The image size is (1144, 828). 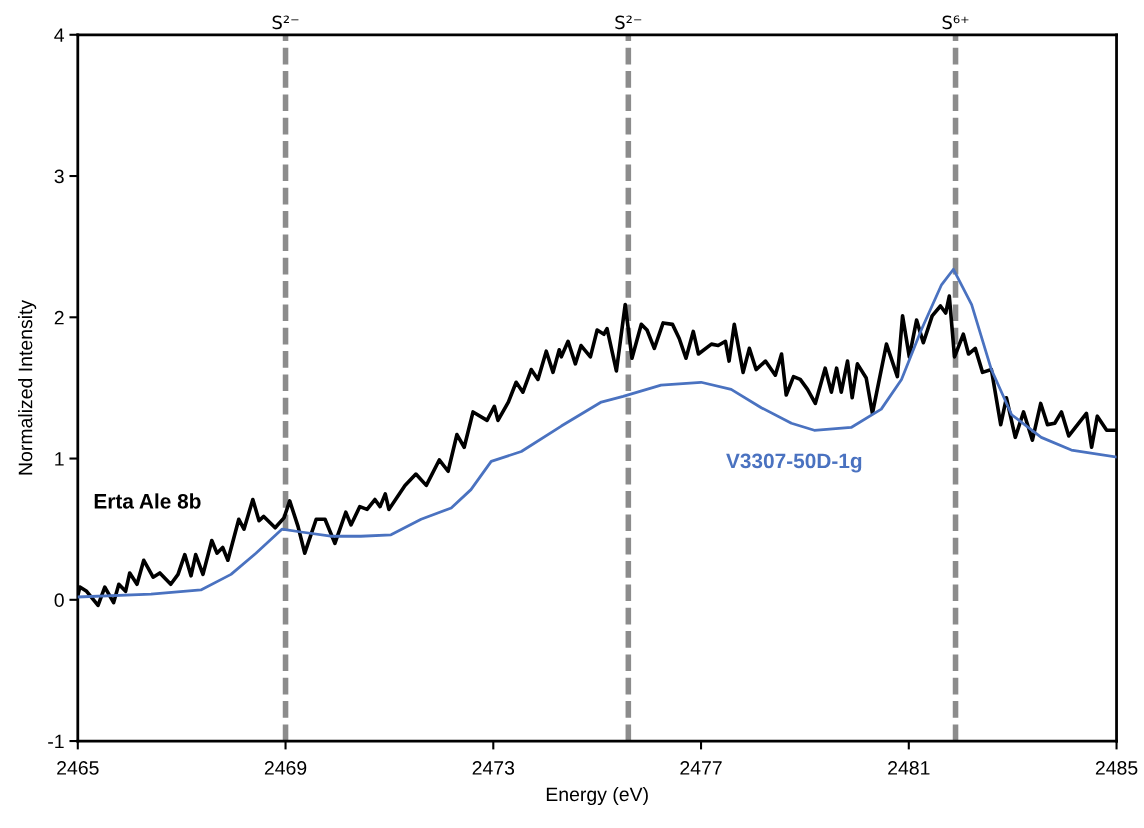 I want to click on y-tick-label: 2, so click(x=59, y=317).